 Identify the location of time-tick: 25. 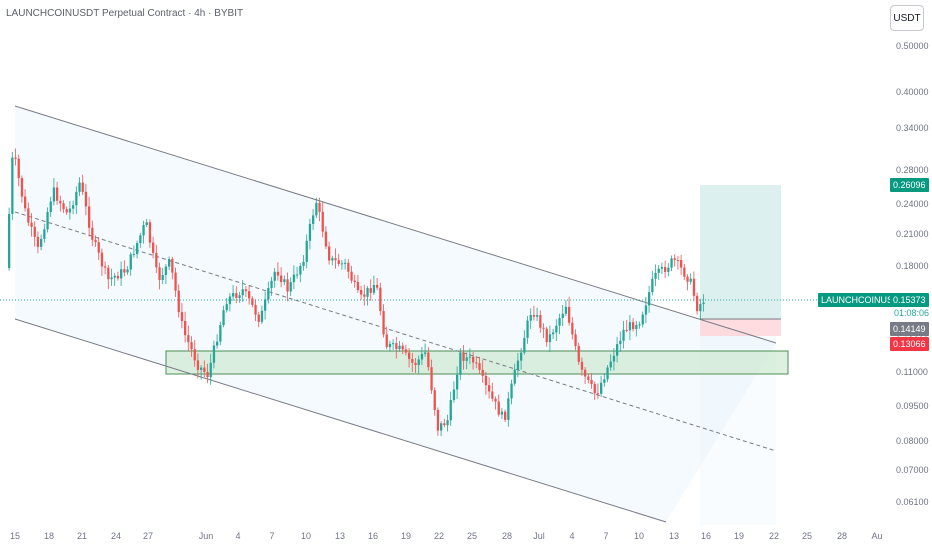
(472, 536).